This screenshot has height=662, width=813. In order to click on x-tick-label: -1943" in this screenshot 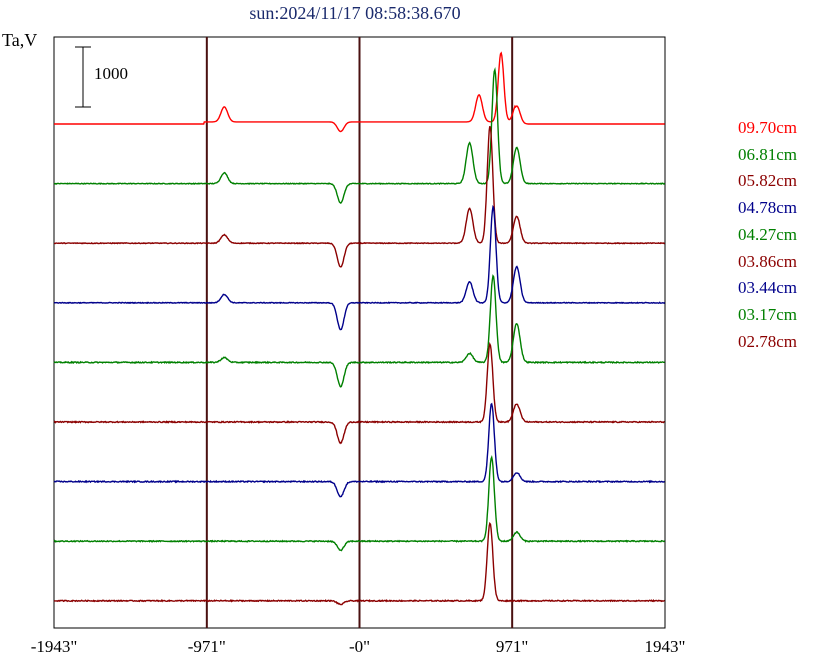, I will do `click(54, 646)`.